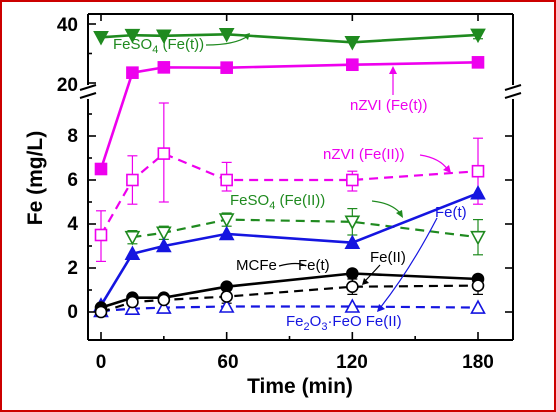 The height and width of the screenshot is (412, 556). I want to click on mcfe-ft-leader, so click(292, 264).